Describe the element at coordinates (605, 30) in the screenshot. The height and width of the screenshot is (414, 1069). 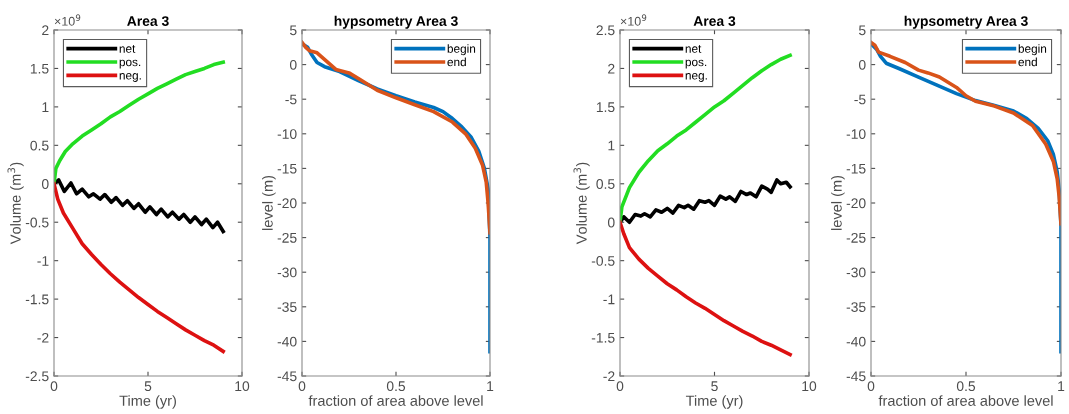
I see `y-tick-label: 2.5` at that location.